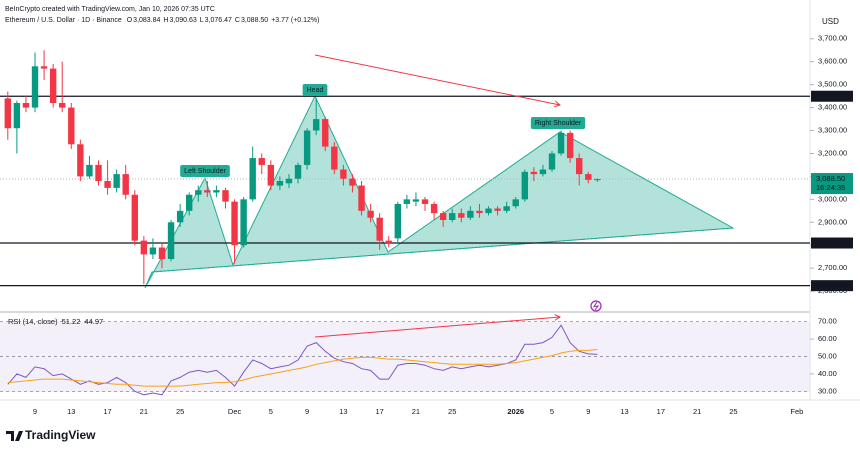  What do you see at coordinates (165, 20) in the screenshot?
I see `ohlc-key: H` at bounding box center [165, 20].